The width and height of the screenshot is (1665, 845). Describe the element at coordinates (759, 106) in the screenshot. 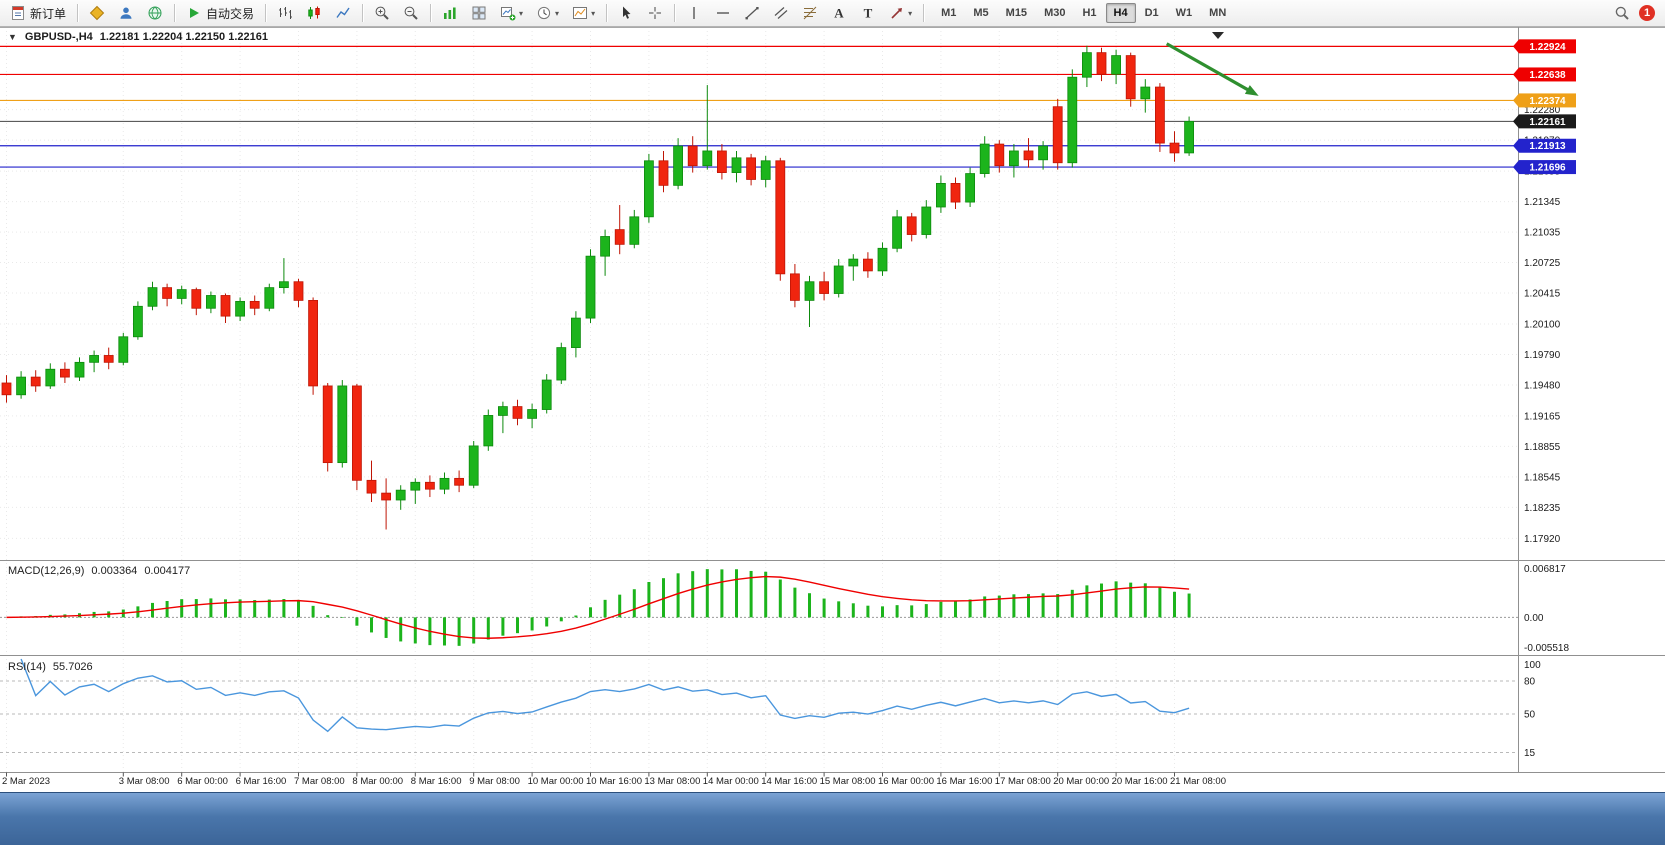

I see `horizontal-line-objects` at that location.